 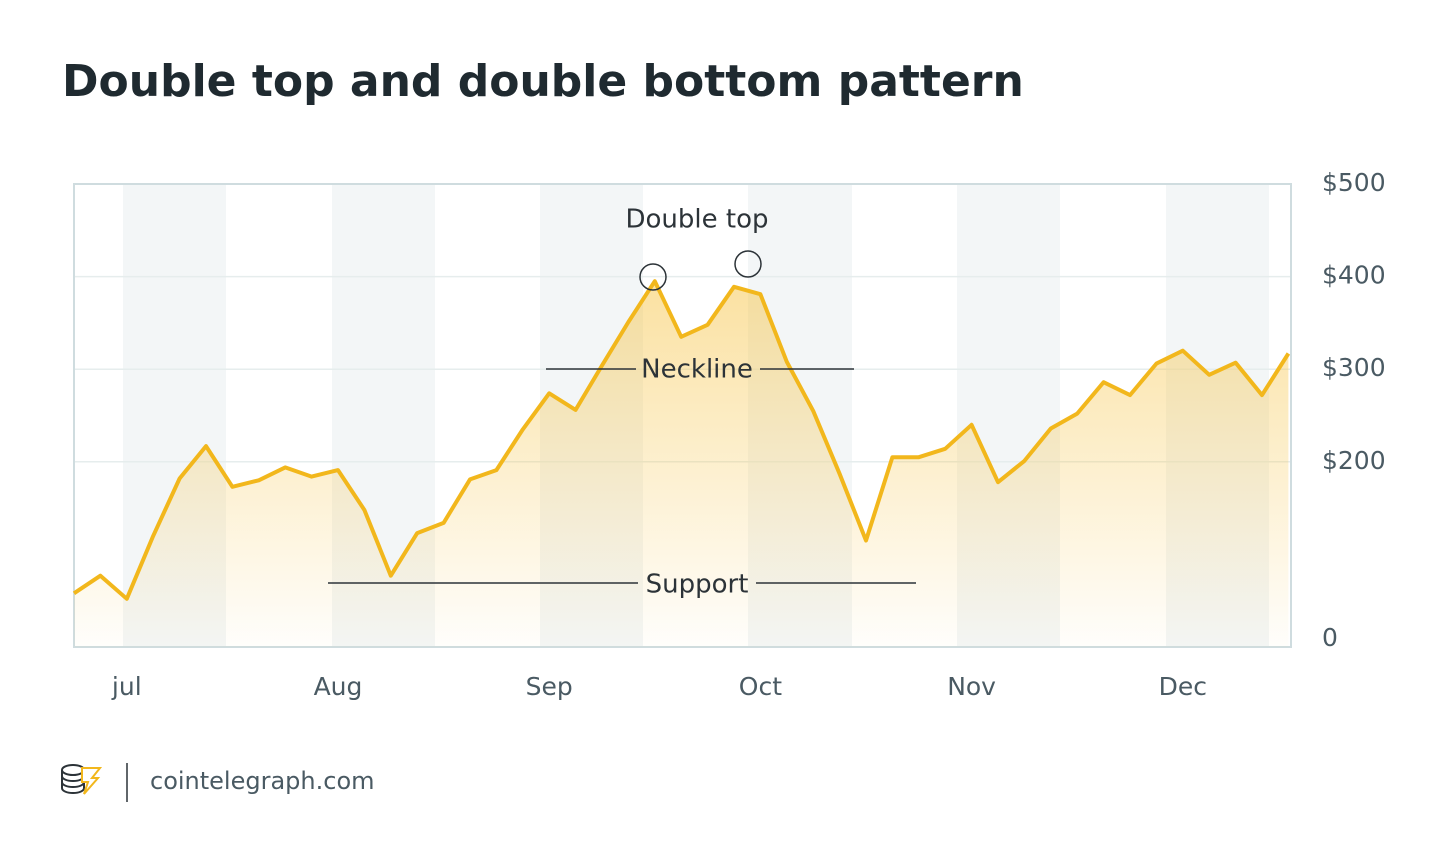 I want to click on annotation: Neckline, so click(x=697, y=370).